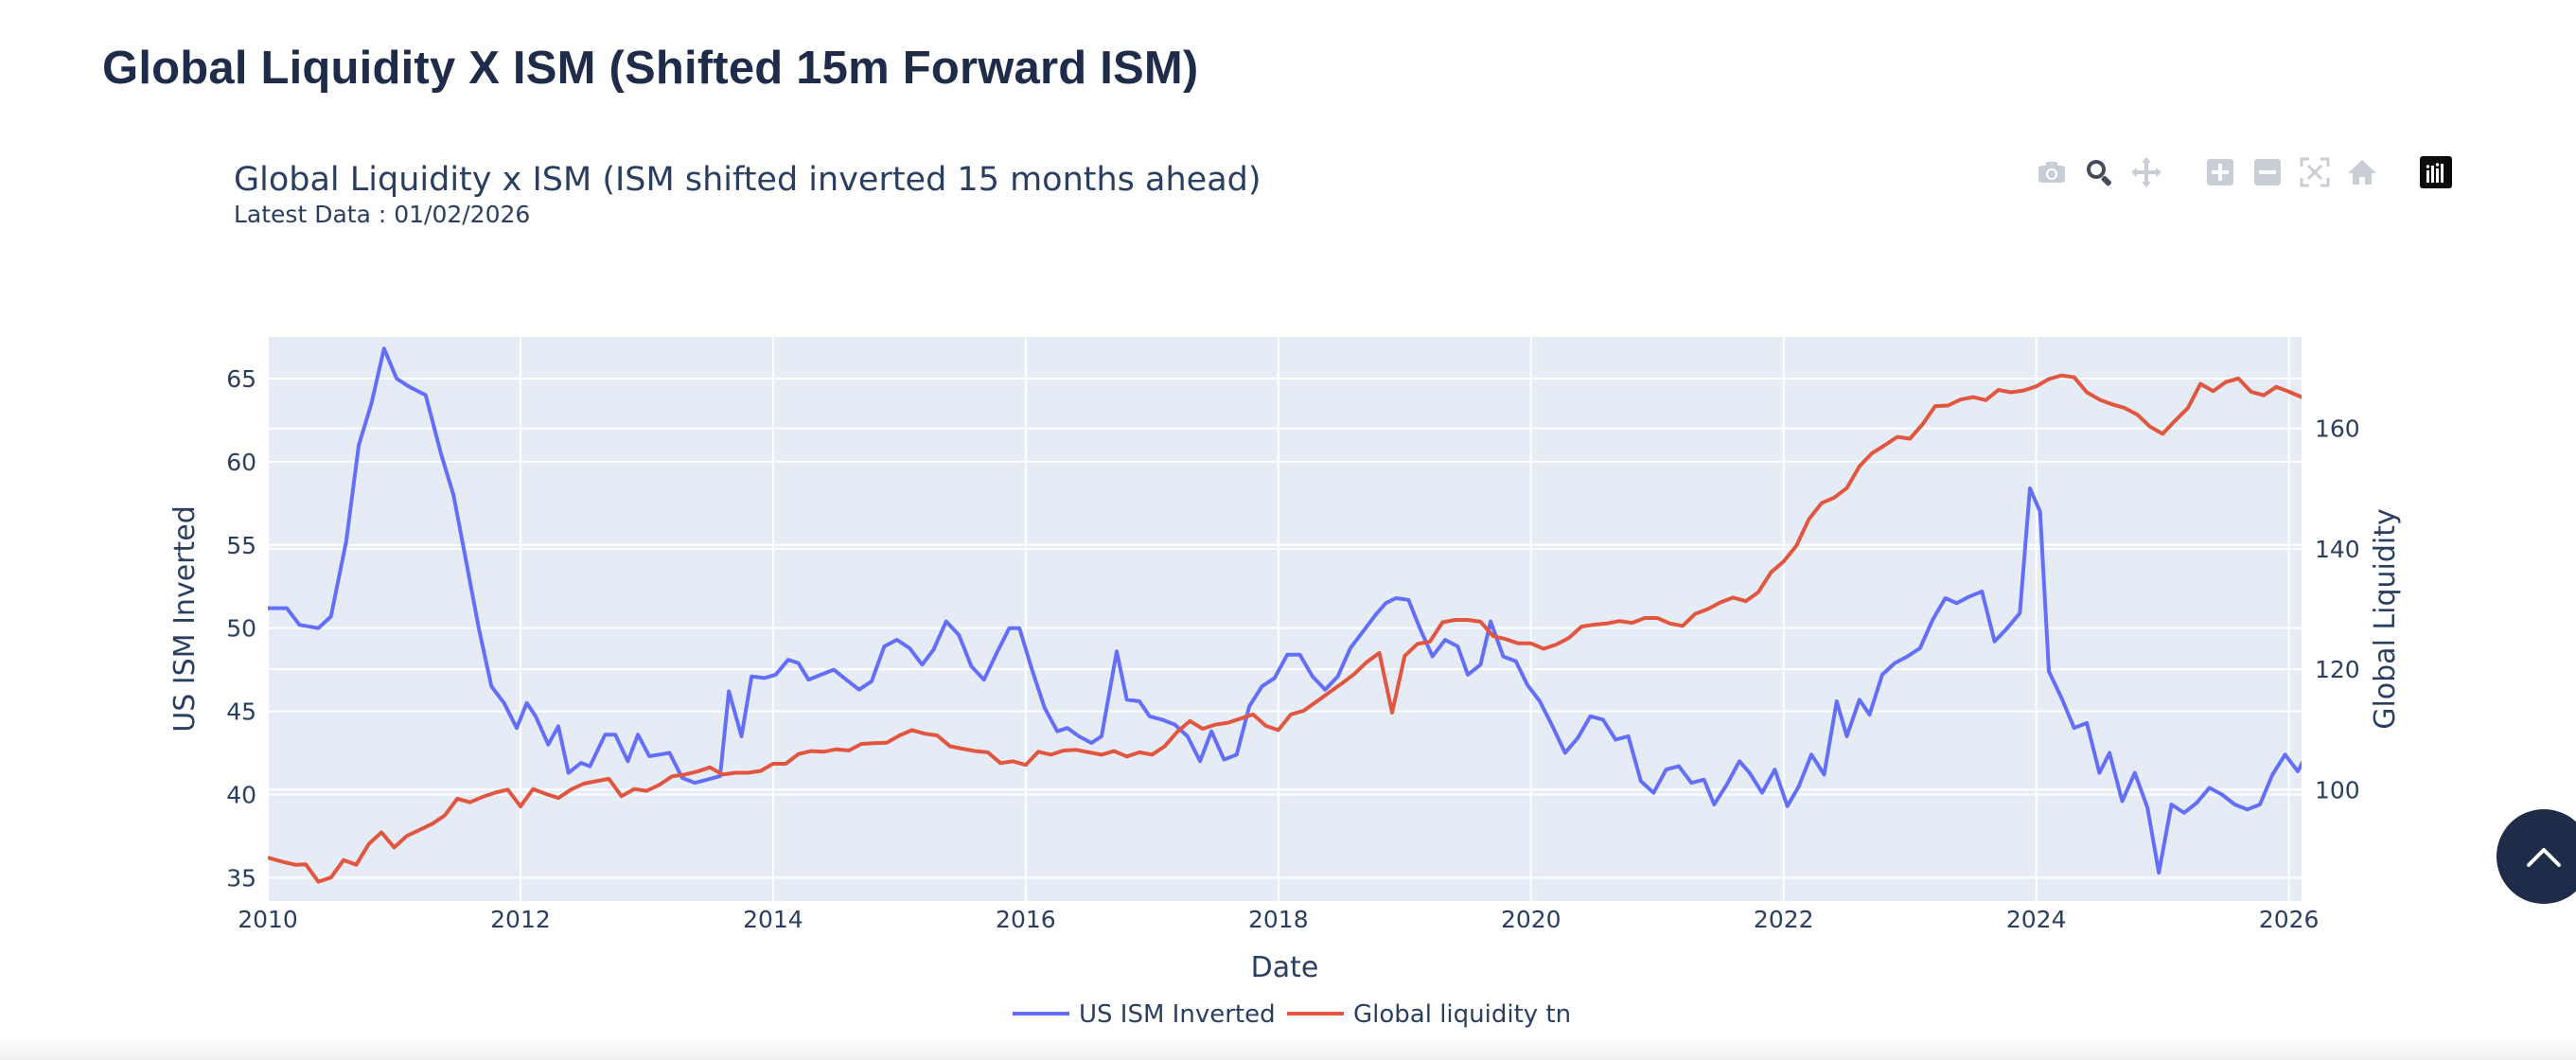 The width and height of the screenshot is (2576, 1060). Describe the element at coordinates (241, 794) in the screenshot. I see `y-left-tick-label: 40` at that location.